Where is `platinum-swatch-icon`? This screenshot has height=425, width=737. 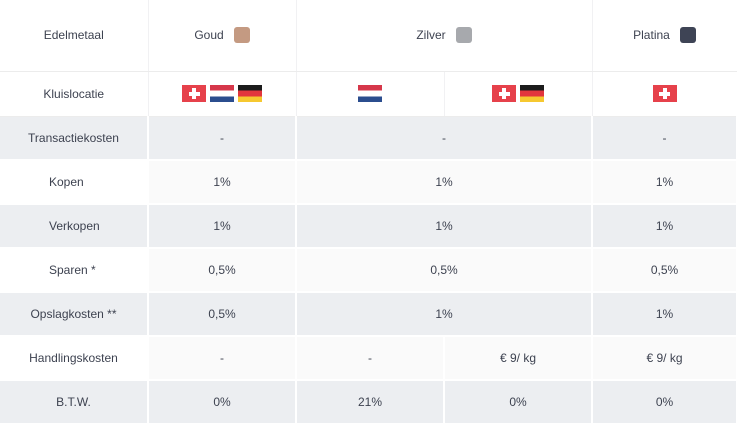 platinum-swatch-icon is located at coordinates (687, 35).